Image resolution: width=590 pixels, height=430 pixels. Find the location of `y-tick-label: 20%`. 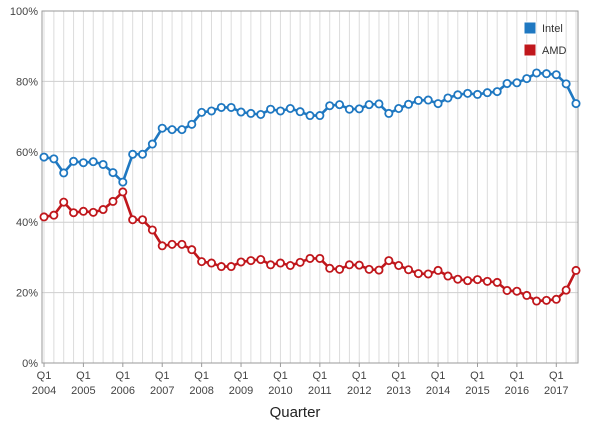

y-tick-label: 20% is located at coordinates (27, 294).